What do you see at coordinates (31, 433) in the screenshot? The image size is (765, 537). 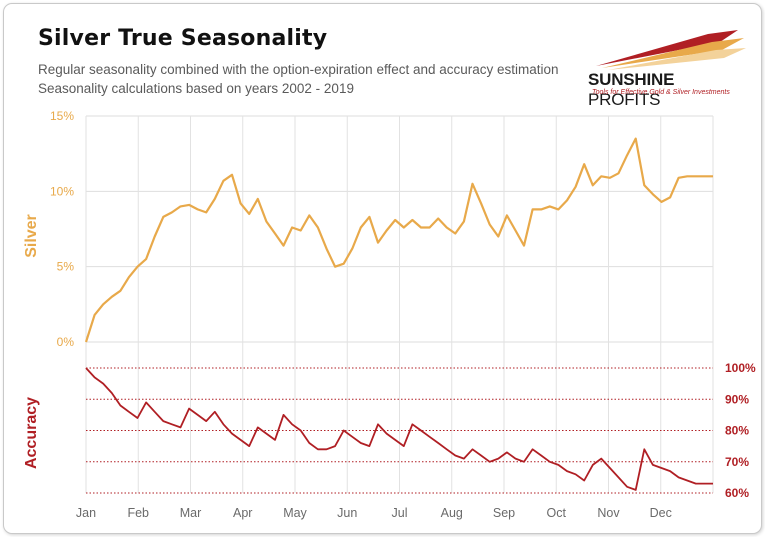 I see `accuracy-axis-label: Accuracy` at bounding box center [31, 433].